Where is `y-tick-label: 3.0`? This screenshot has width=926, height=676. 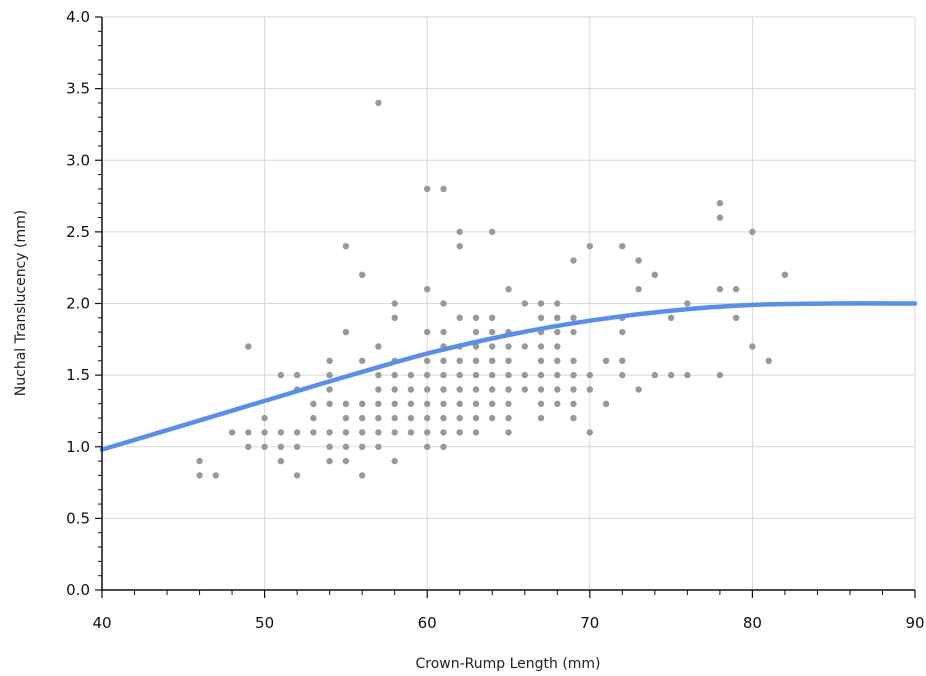 y-tick-label: 3.0 is located at coordinates (78, 160).